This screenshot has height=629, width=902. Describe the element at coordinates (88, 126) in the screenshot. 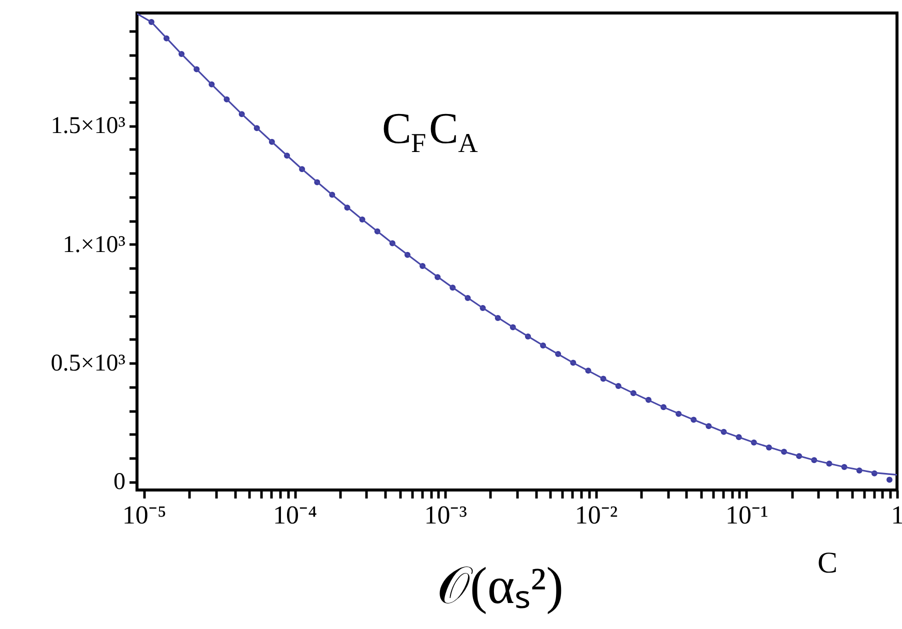

I see `y-tick-label: 1.5×10³` at that location.